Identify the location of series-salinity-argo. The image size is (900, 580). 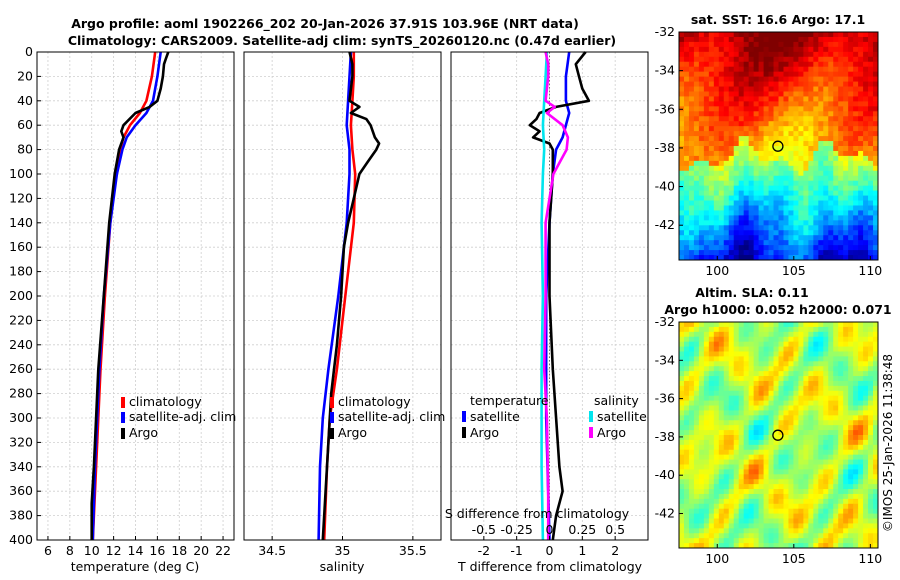
(556, 295).